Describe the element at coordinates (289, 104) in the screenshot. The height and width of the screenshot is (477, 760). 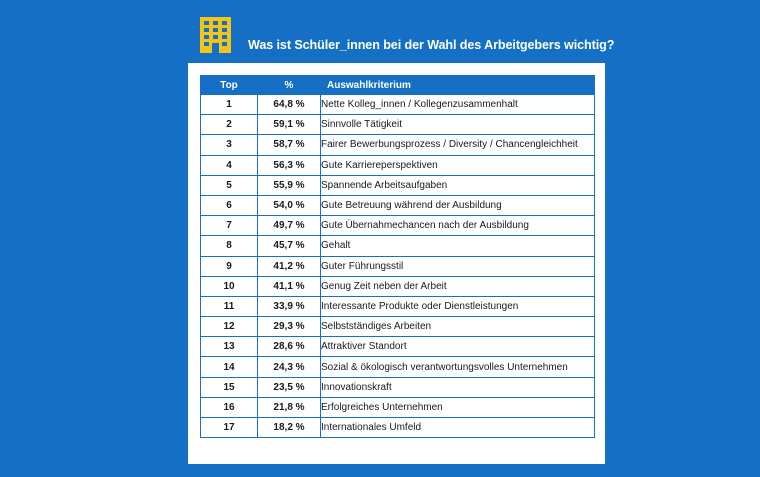
I see `percent-cell: 64,8 %` at that location.